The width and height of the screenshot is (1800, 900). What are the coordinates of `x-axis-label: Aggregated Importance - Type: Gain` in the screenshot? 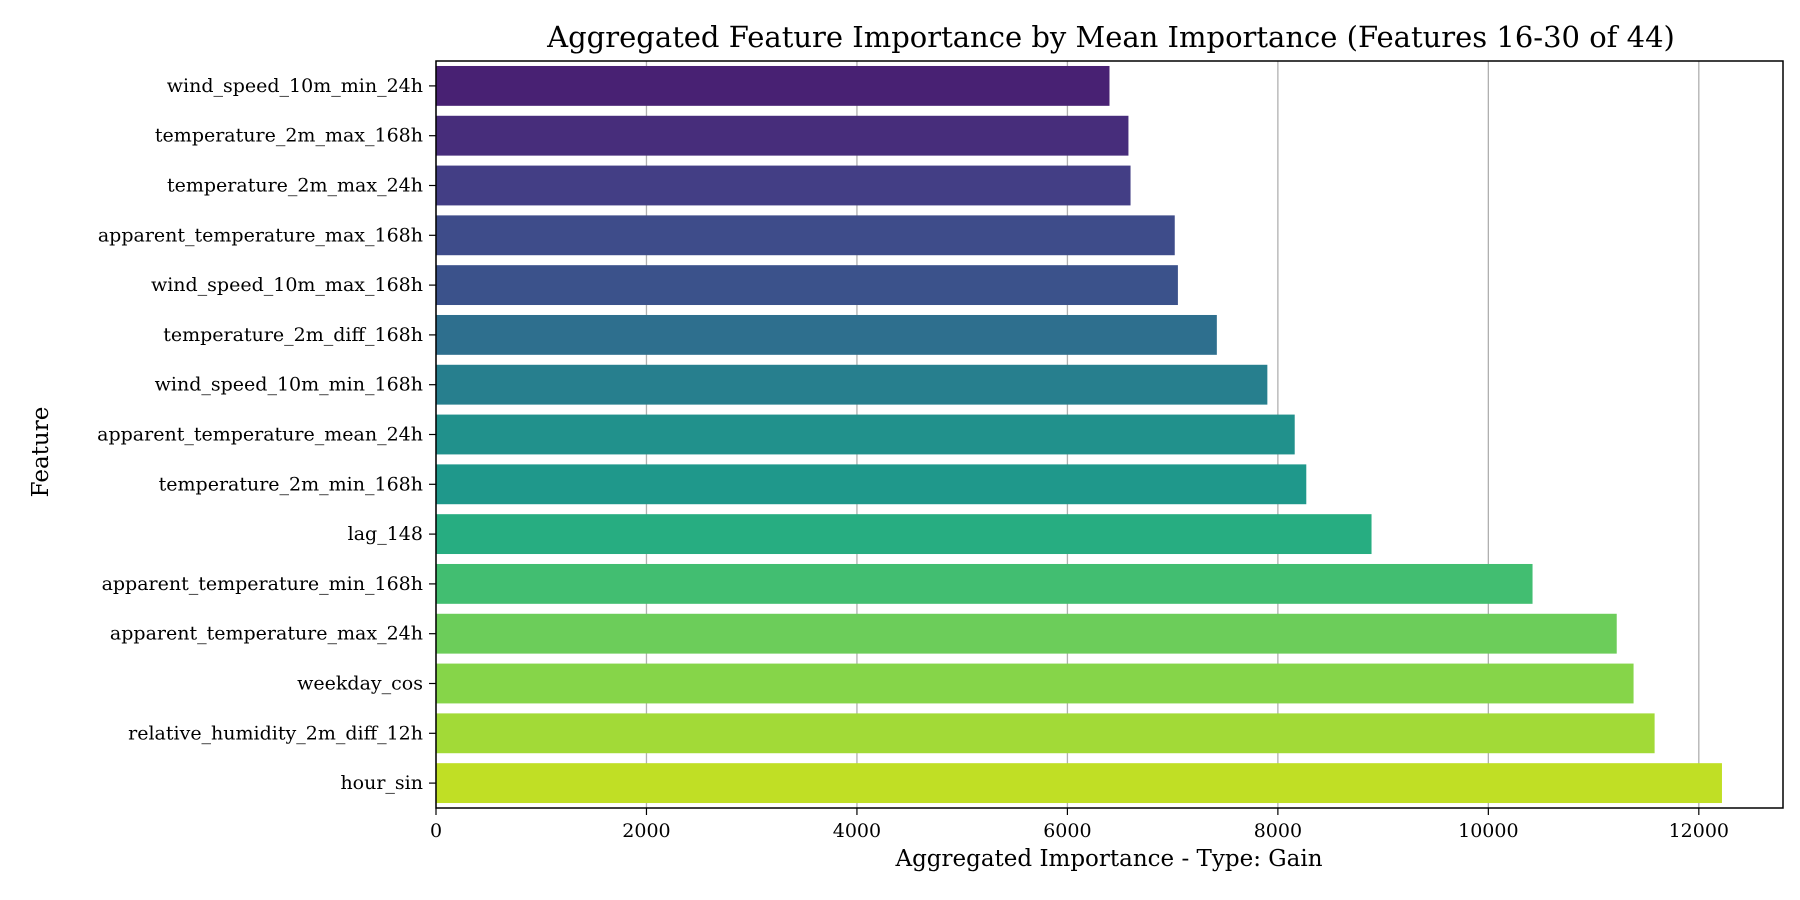 It's located at (1108, 859).